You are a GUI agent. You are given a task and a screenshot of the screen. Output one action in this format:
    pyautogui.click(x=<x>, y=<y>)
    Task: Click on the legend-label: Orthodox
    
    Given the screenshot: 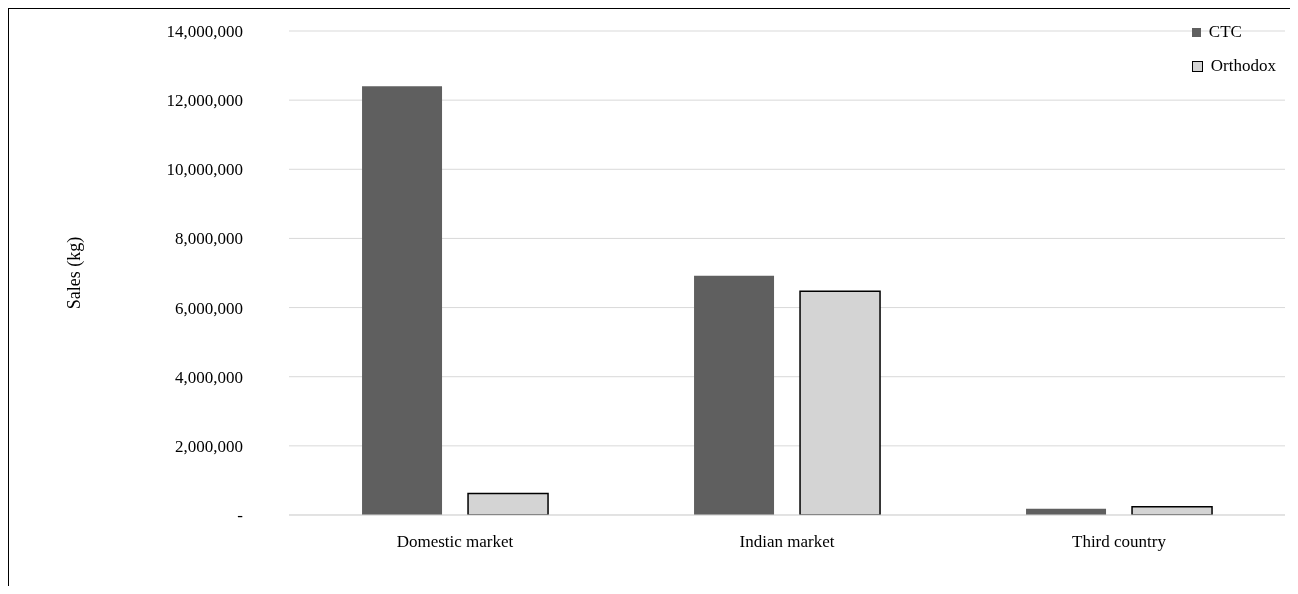 What is the action you would take?
    pyautogui.click(x=1243, y=66)
    